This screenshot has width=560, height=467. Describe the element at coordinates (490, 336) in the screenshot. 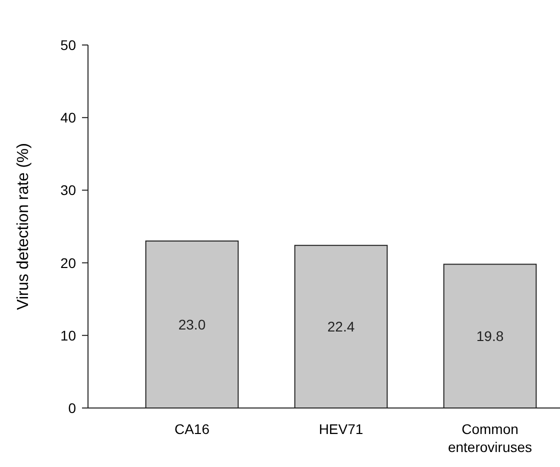

I see `data-label: 19.8` at that location.